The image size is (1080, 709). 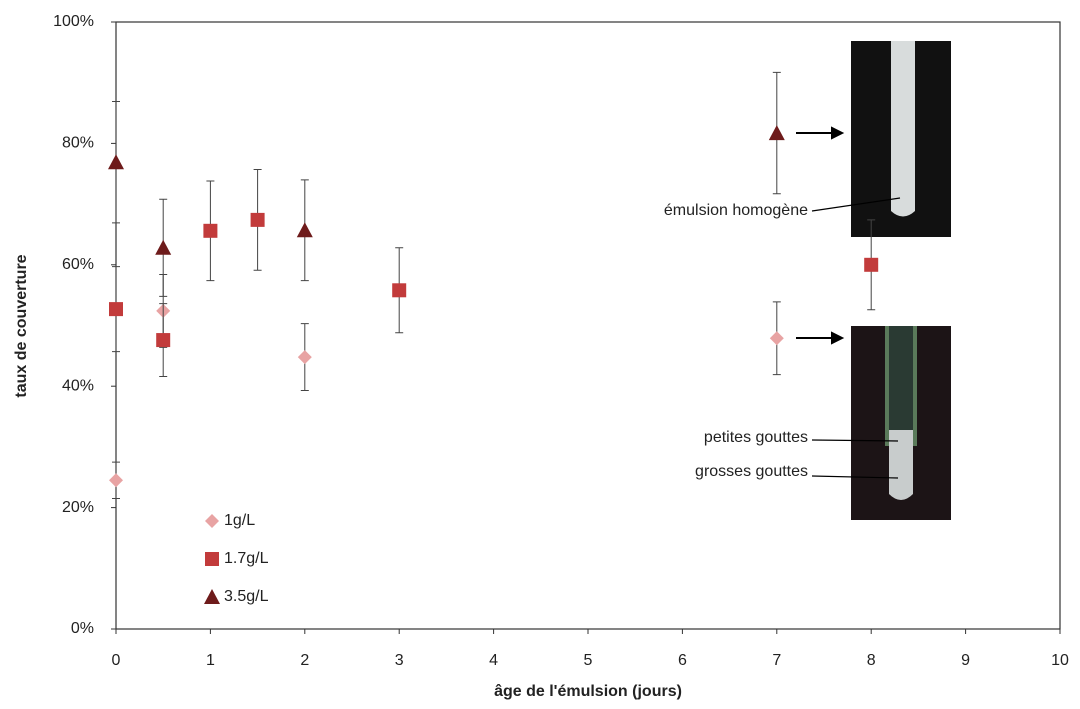 I want to click on x-tick-label: 5, so click(x=588, y=660).